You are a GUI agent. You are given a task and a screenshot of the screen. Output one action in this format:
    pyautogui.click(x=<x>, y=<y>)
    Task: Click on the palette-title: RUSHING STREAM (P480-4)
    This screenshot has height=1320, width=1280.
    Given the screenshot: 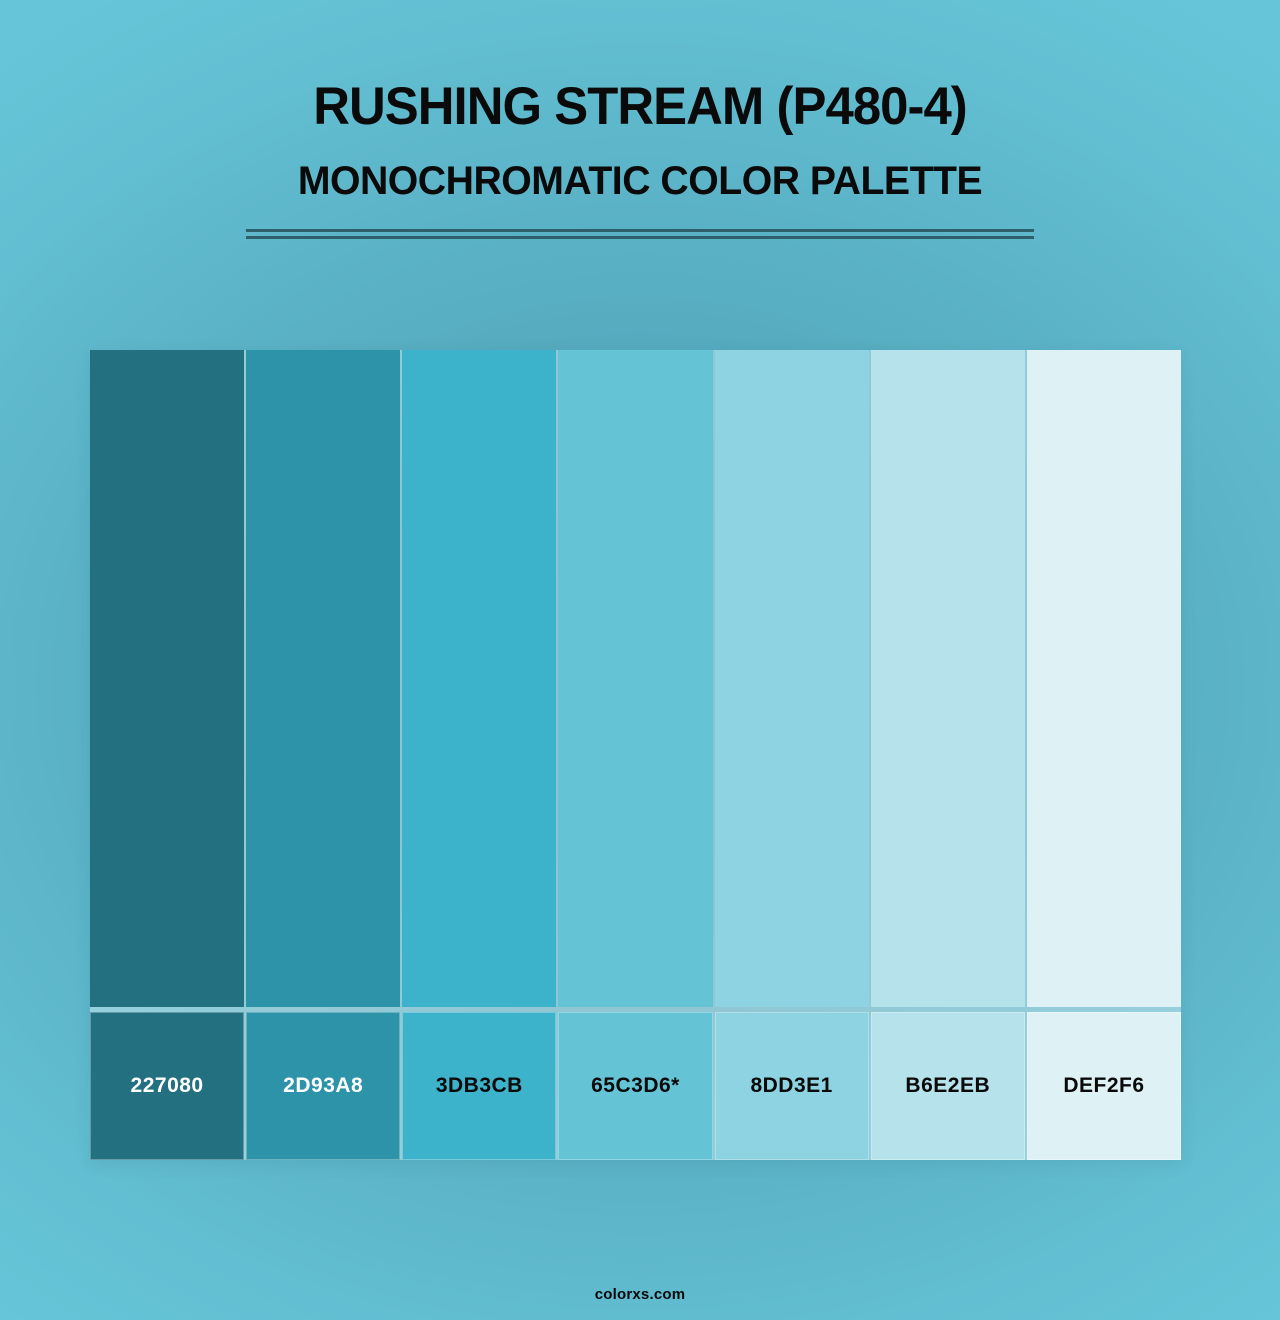 What is the action you would take?
    pyautogui.click(x=640, y=106)
    